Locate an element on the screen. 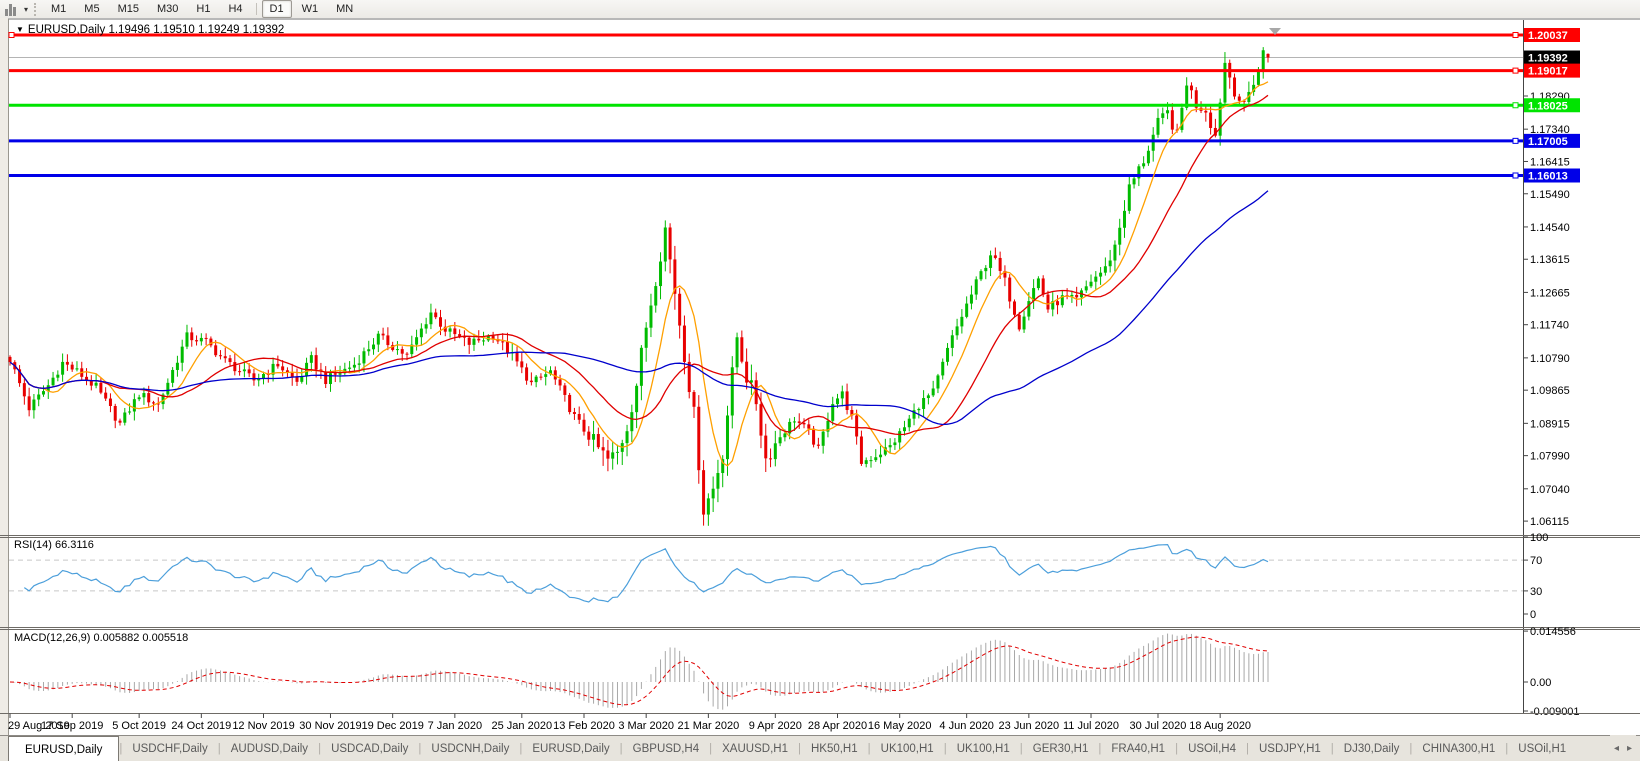  svg-text: 1.18025 is located at coordinates (1548, 106).